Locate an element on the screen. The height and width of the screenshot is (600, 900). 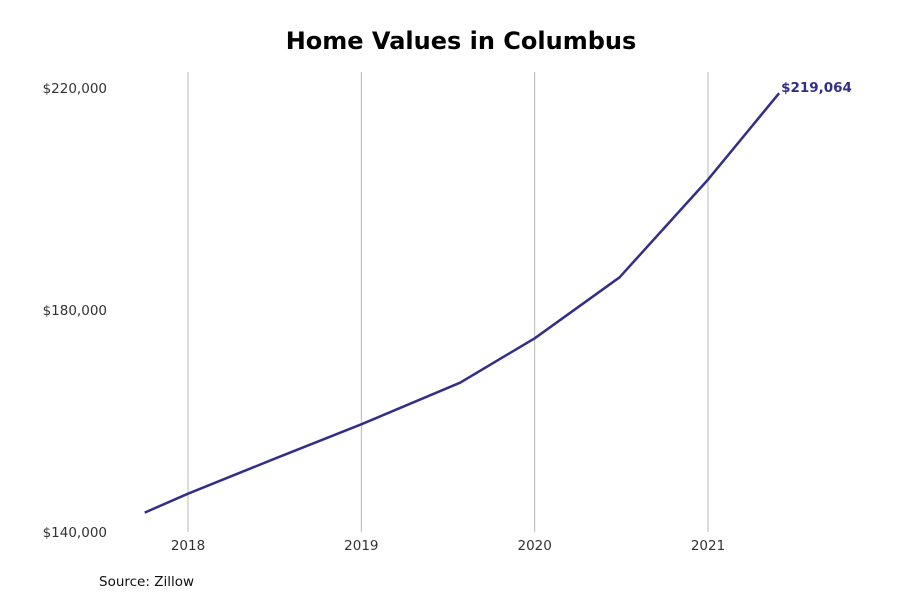
y-tick-label: $180,000 is located at coordinates (75, 311).